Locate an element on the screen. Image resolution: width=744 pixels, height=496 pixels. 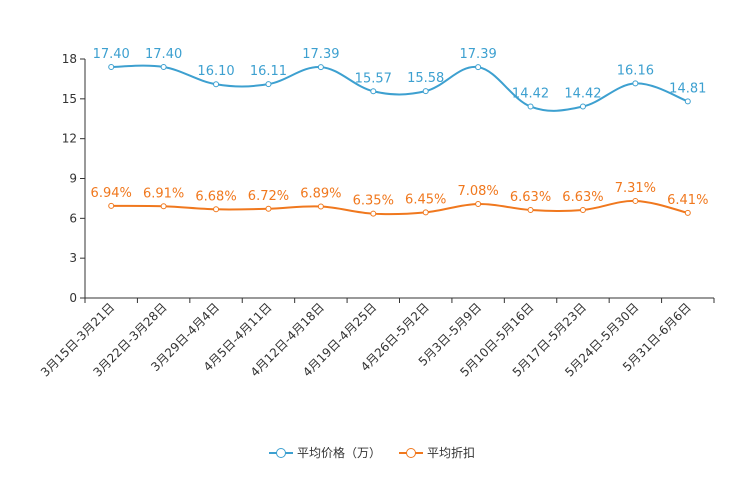
data-label: 14.81 is located at coordinates (687, 88).